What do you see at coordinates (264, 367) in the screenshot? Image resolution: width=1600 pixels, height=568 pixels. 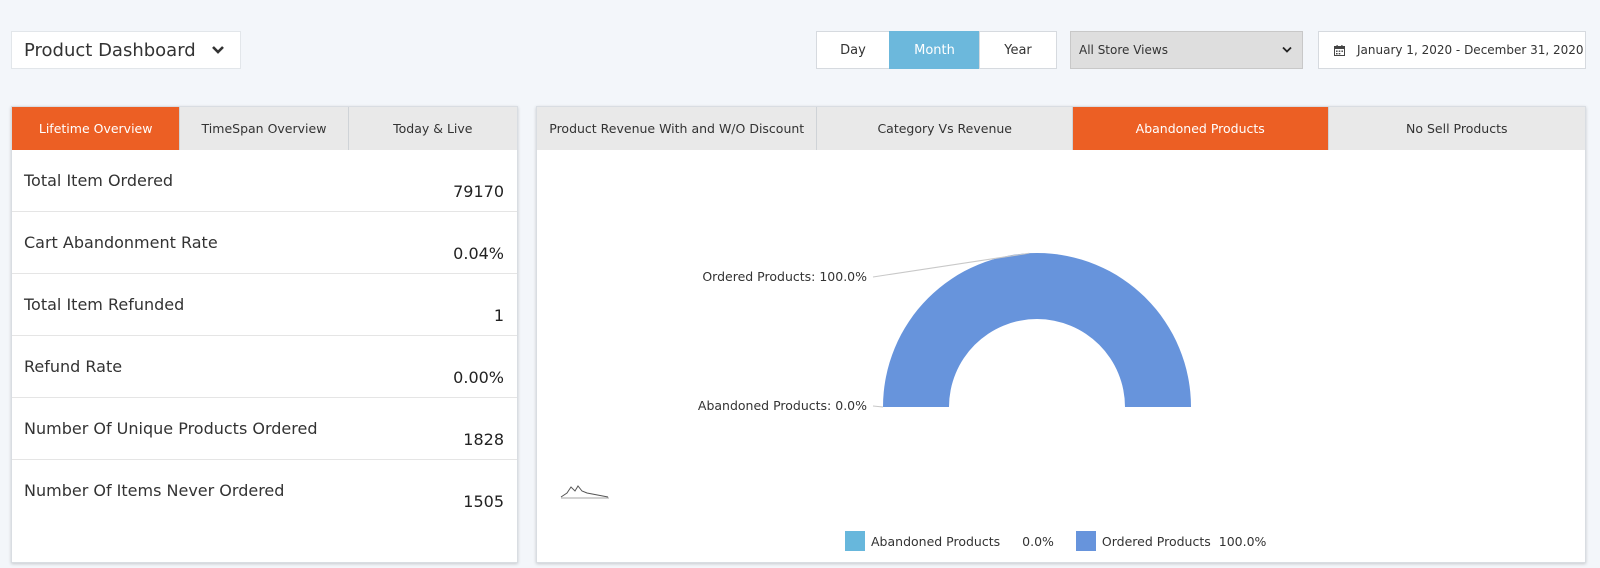 I see `stat-row-refund-rate: Refund Rate 0.00%` at bounding box center [264, 367].